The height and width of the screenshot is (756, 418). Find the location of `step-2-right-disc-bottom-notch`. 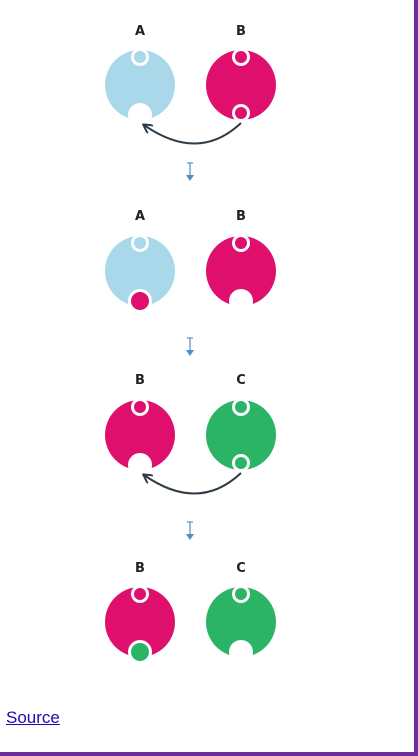

step-2-right-disc-bottom-notch is located at coordinates (241, 301).